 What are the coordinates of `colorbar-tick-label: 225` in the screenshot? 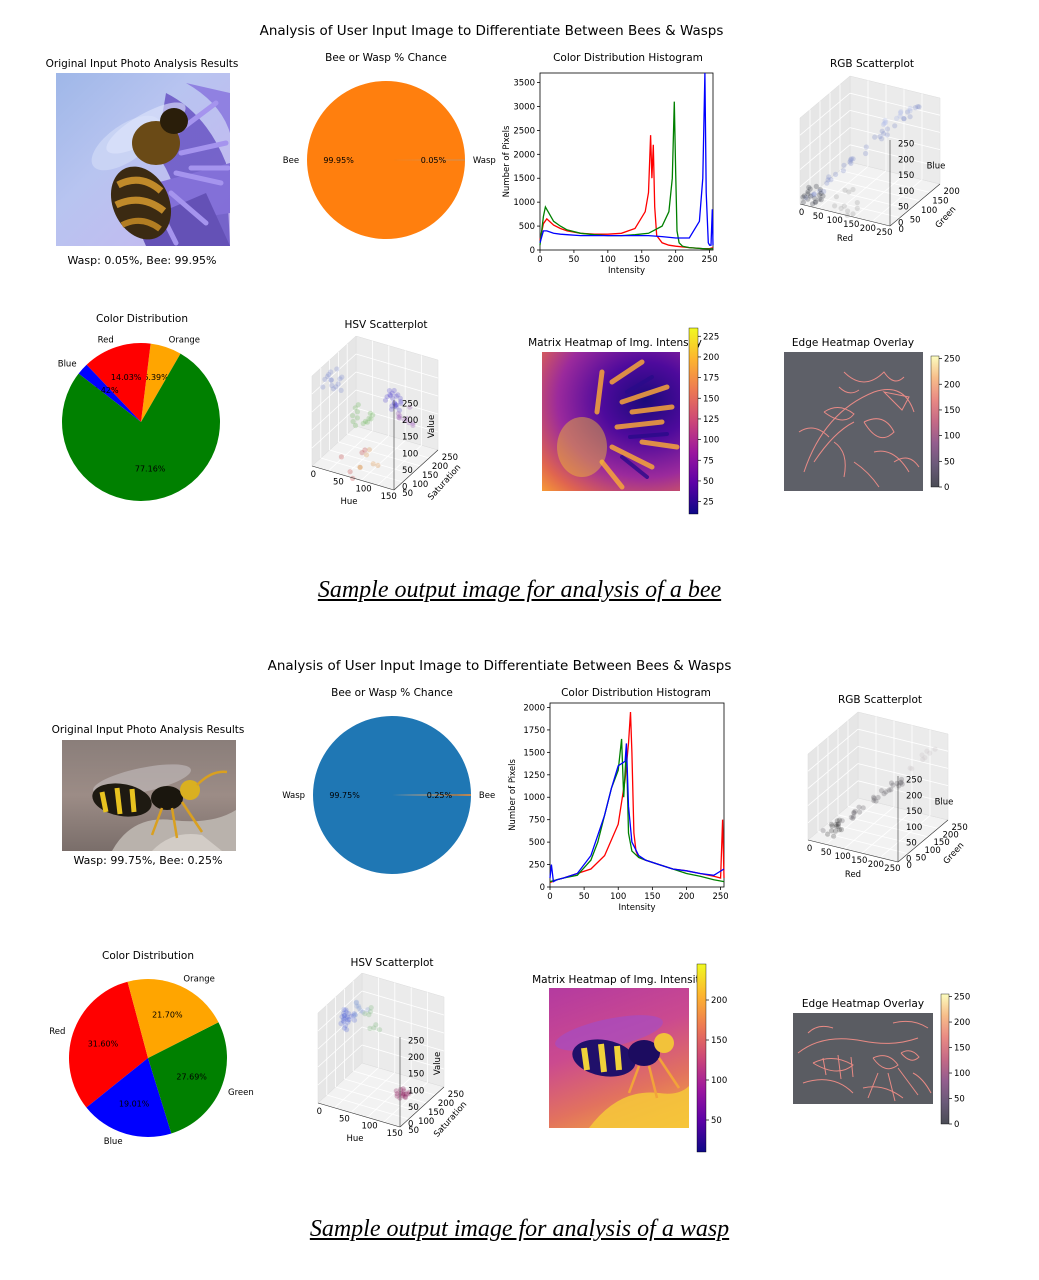 It's located at (711, 337).